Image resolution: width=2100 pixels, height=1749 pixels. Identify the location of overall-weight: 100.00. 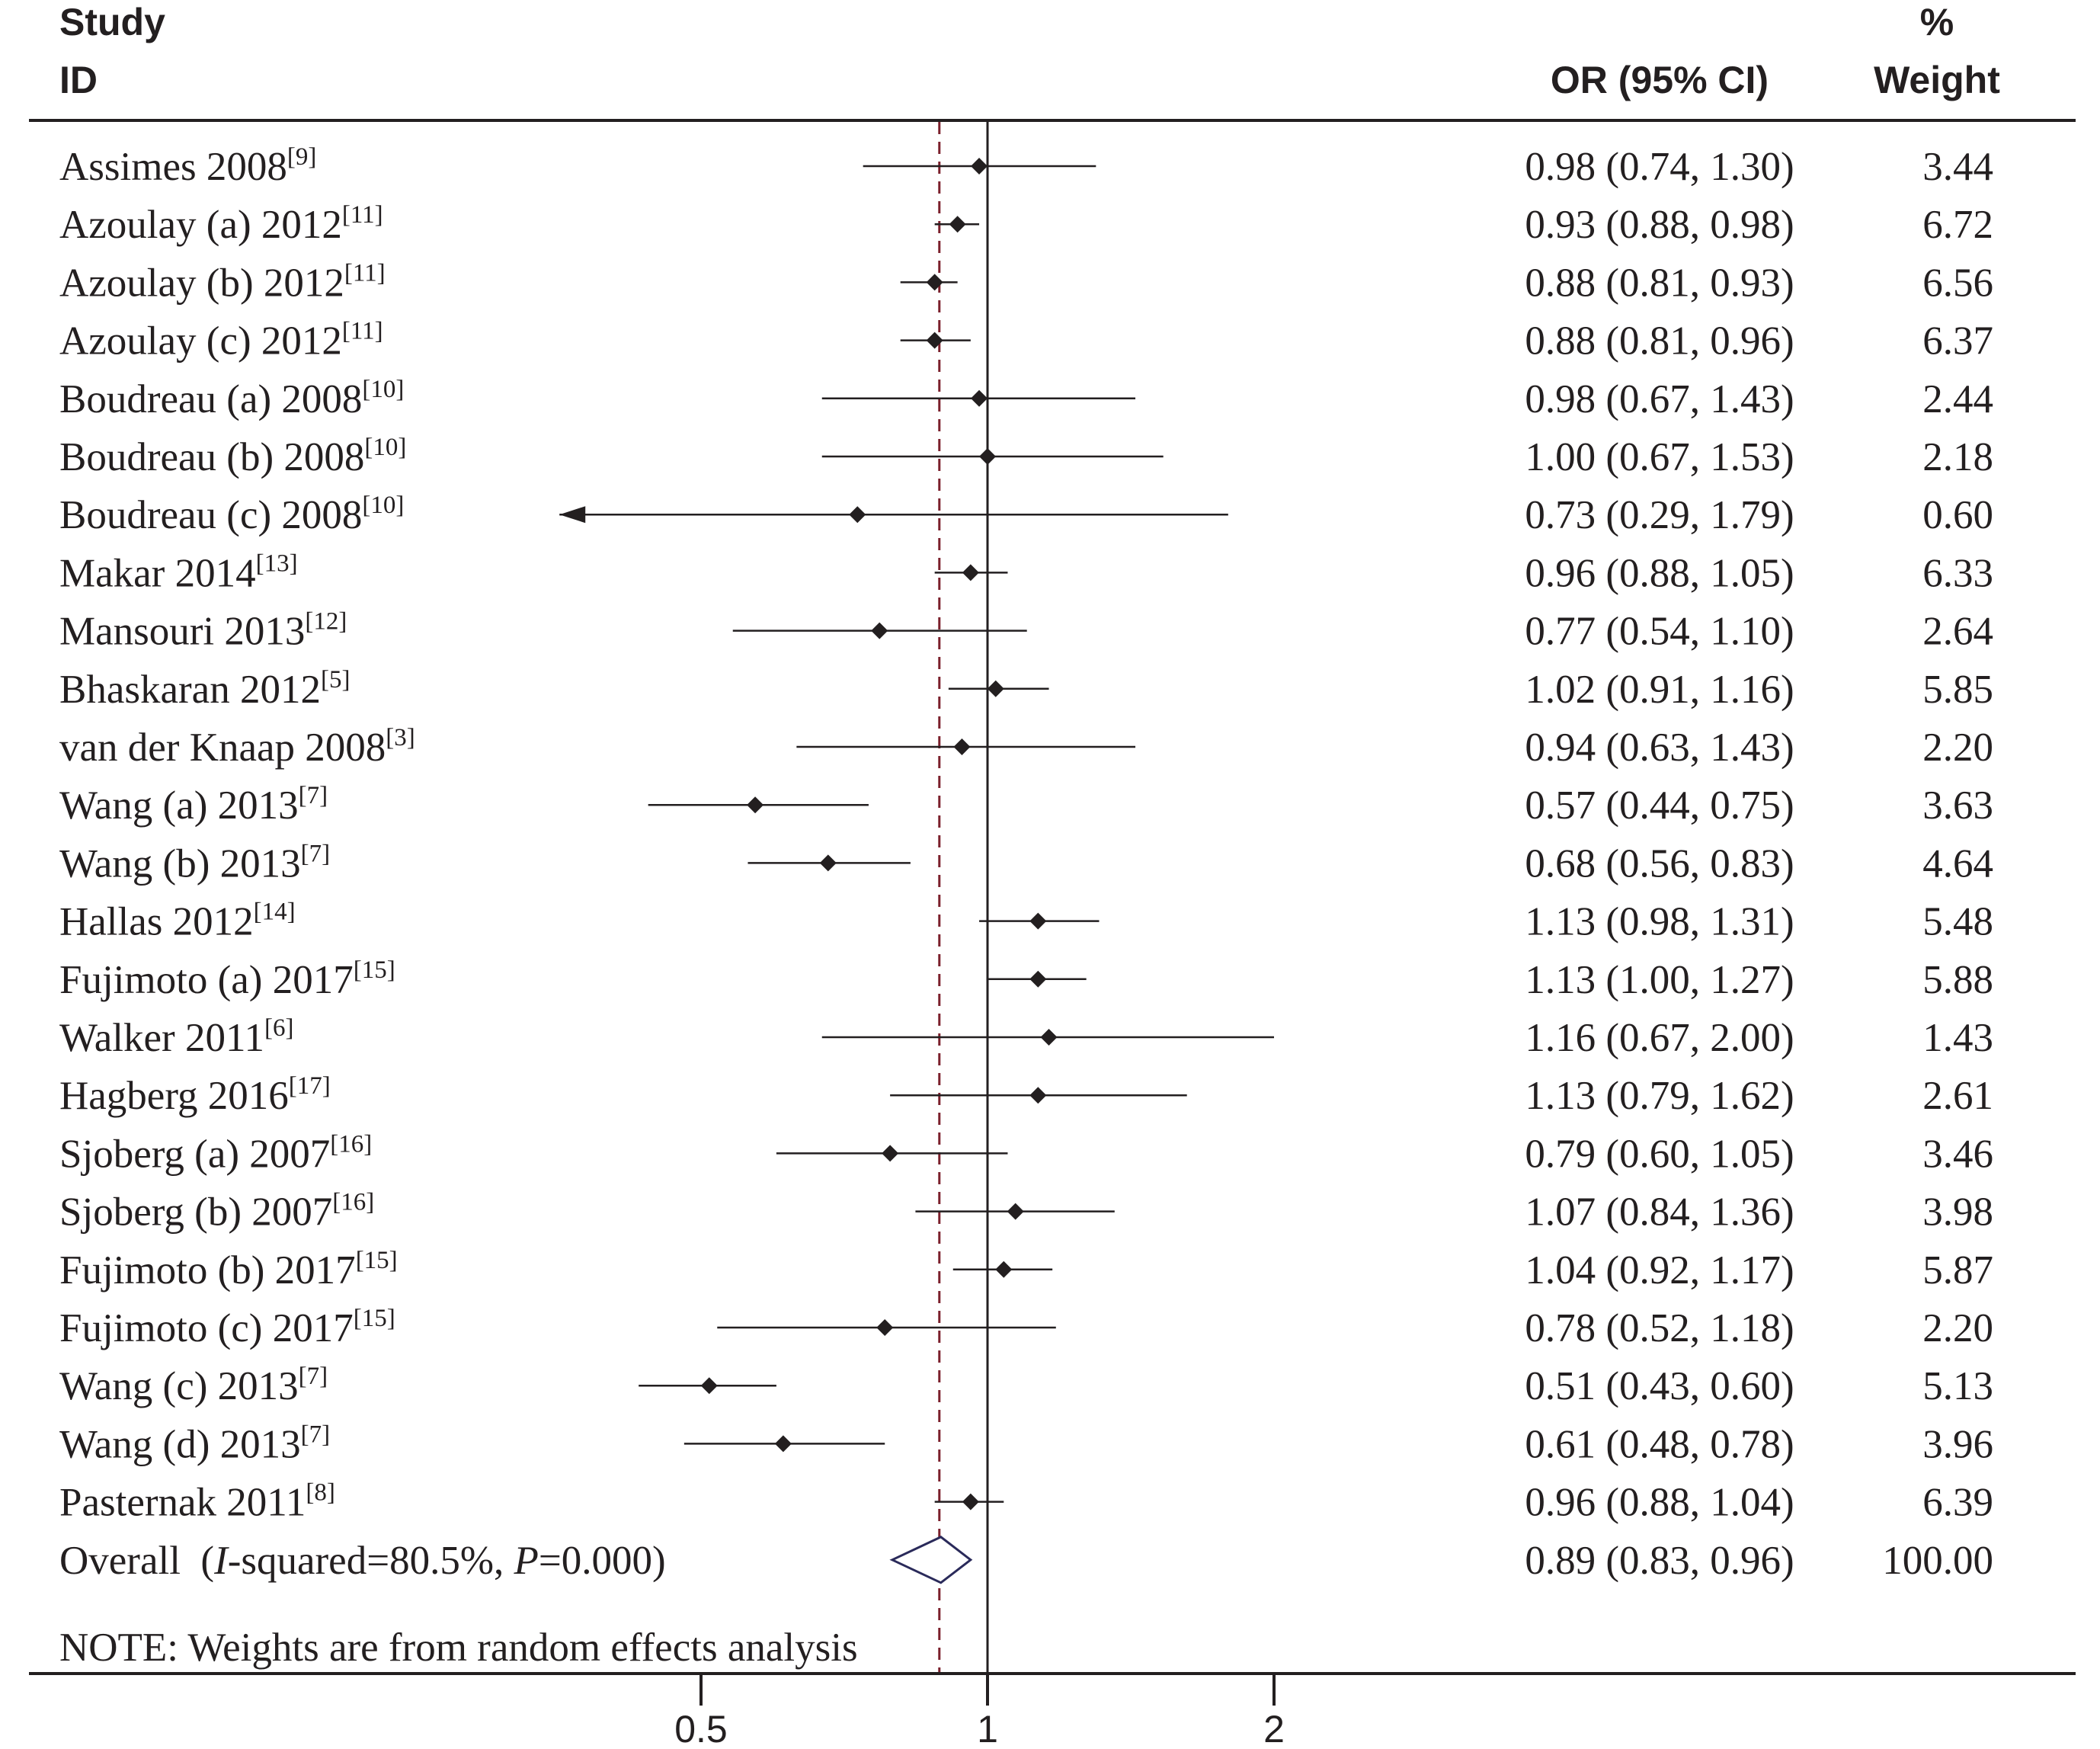
(1938, 1561).